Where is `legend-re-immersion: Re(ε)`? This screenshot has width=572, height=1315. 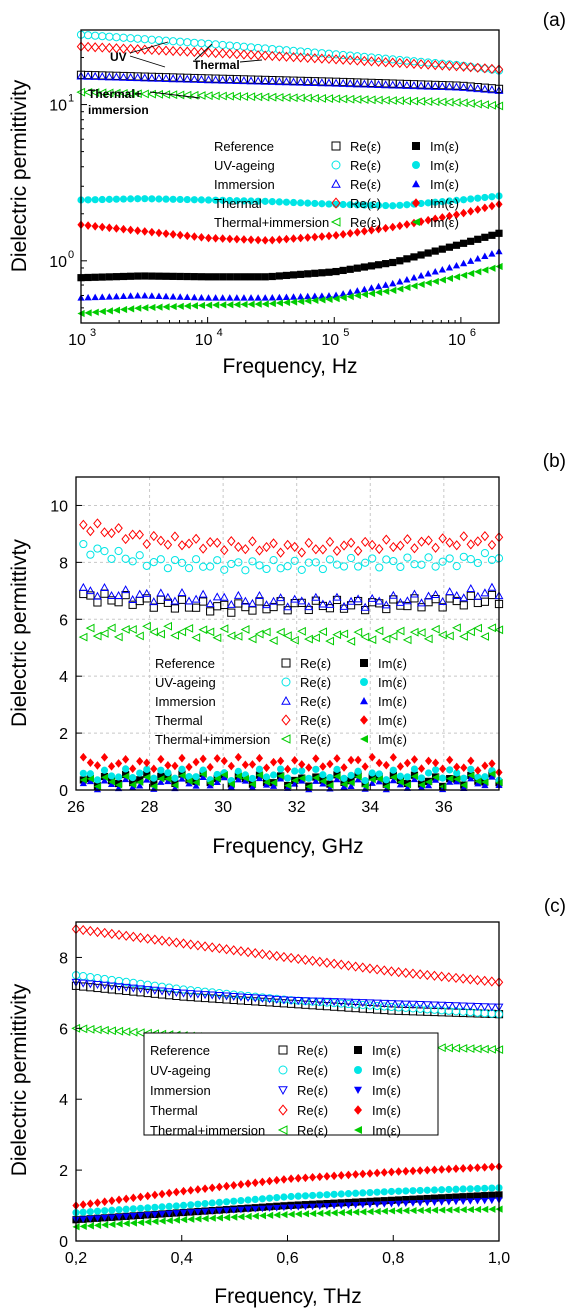 legend-re-immersion: Re(ε) is located at coordinates (315, 701).